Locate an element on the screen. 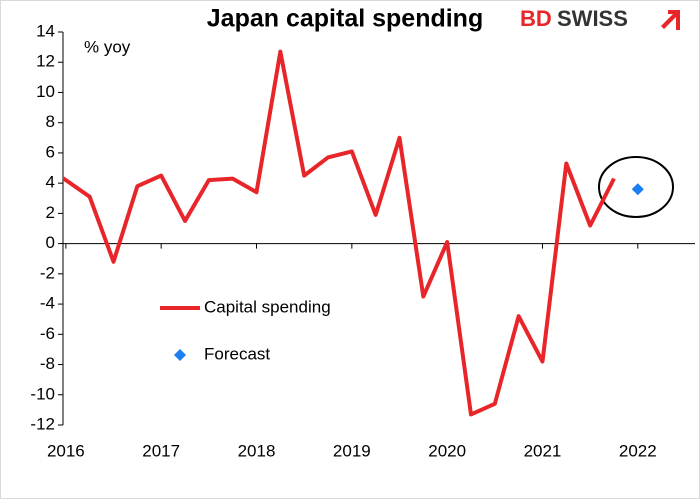 Image resolution: width=700 pixels, height=499 pixels. x-tick-label: 2016 is located at coordinates (66, 450).